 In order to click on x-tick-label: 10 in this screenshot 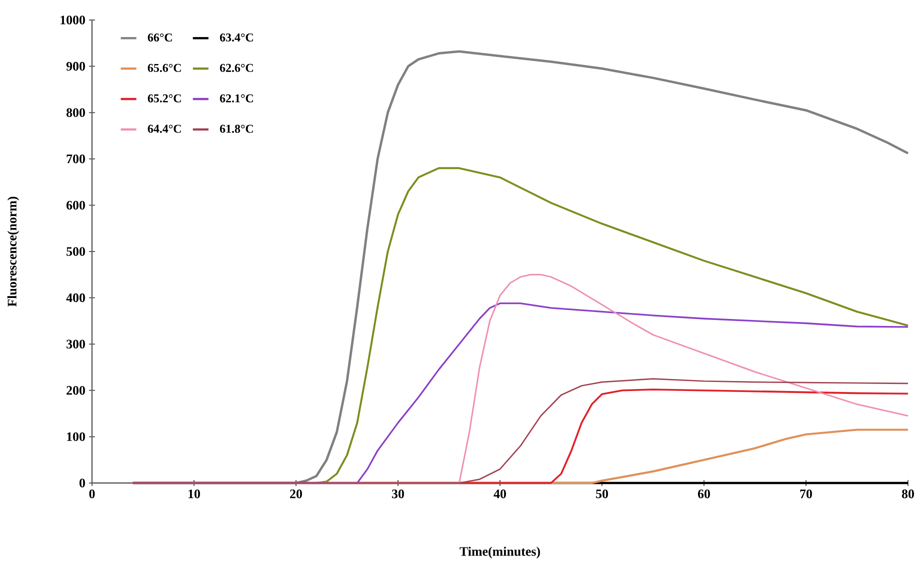, I will do `click(194, 494)`.